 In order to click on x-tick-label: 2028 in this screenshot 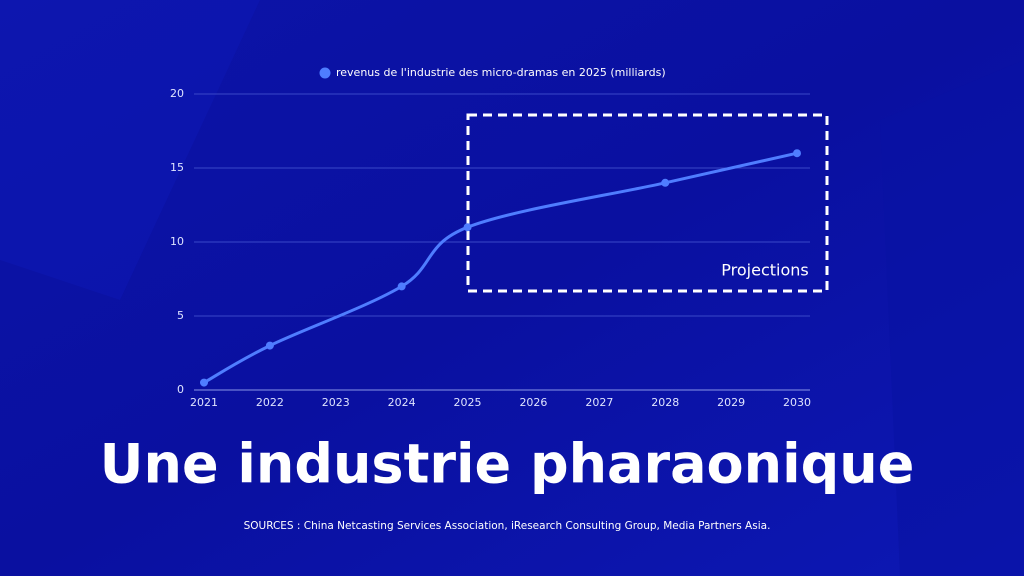, I will do `click(665, 402)`.